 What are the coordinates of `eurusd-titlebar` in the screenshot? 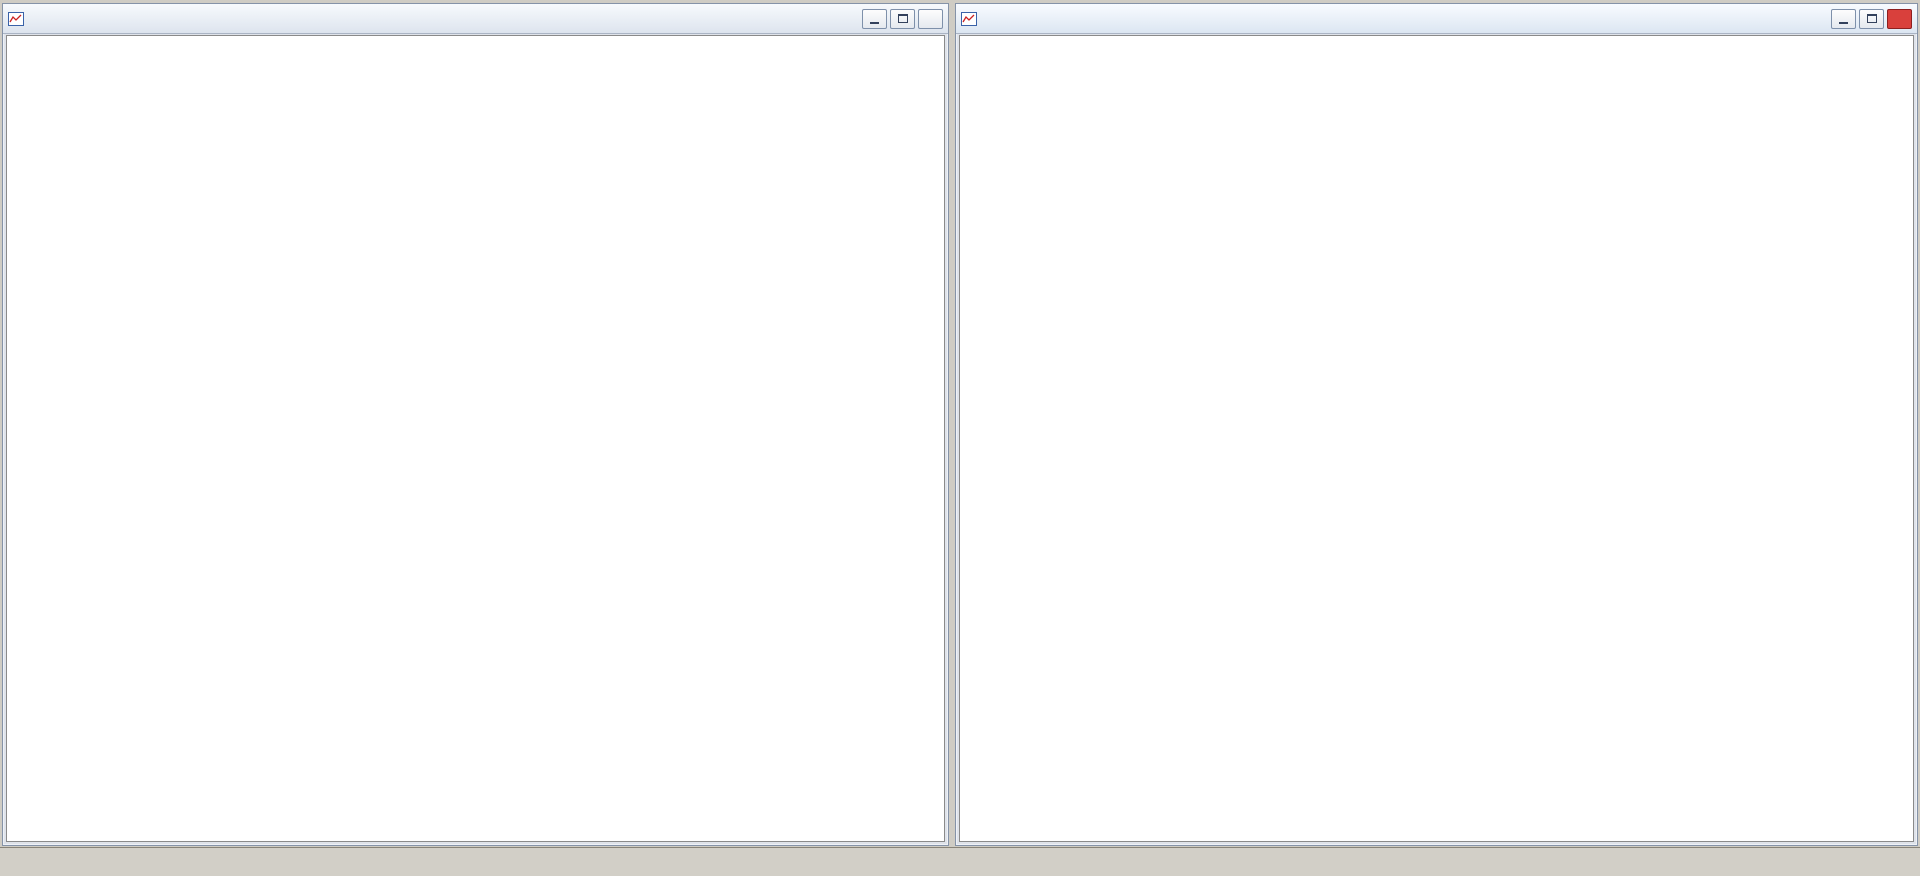 It's located at (1436, 19).